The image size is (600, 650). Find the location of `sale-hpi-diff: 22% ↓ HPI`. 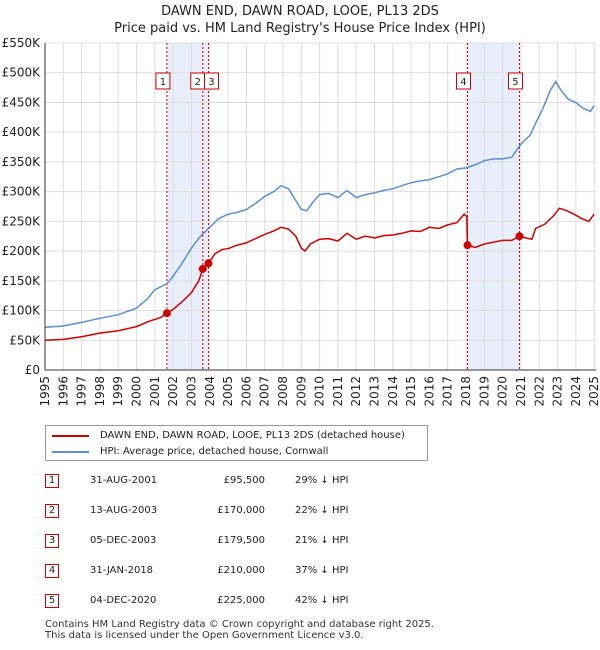

sale-hpi-diff: 22% ↓ HPI is located at coordinates (322, 510).